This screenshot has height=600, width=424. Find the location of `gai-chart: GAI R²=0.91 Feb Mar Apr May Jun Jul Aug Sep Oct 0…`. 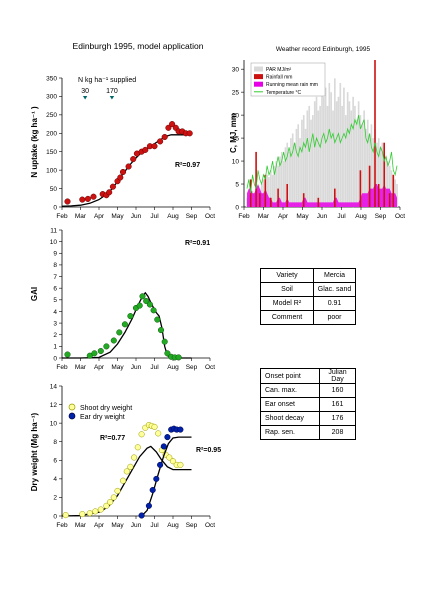

gai-chart: GAI R²=0.91 Feb Mar Apr May Jun Jul Aug Sep Oct 0… is located at coordinates (122, 299).